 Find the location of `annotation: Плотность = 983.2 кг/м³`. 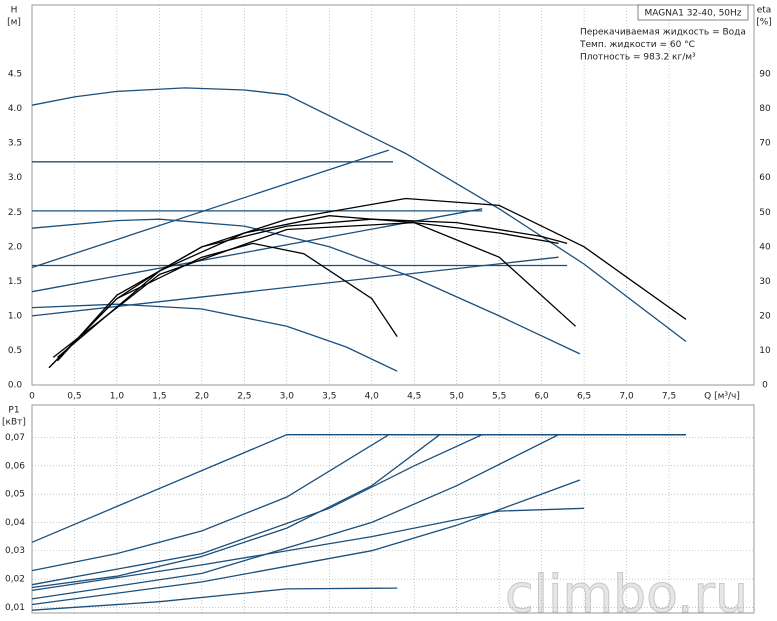

annotation: Плотность = 983.2 кг/м³ is located at coordinates (638, 58).